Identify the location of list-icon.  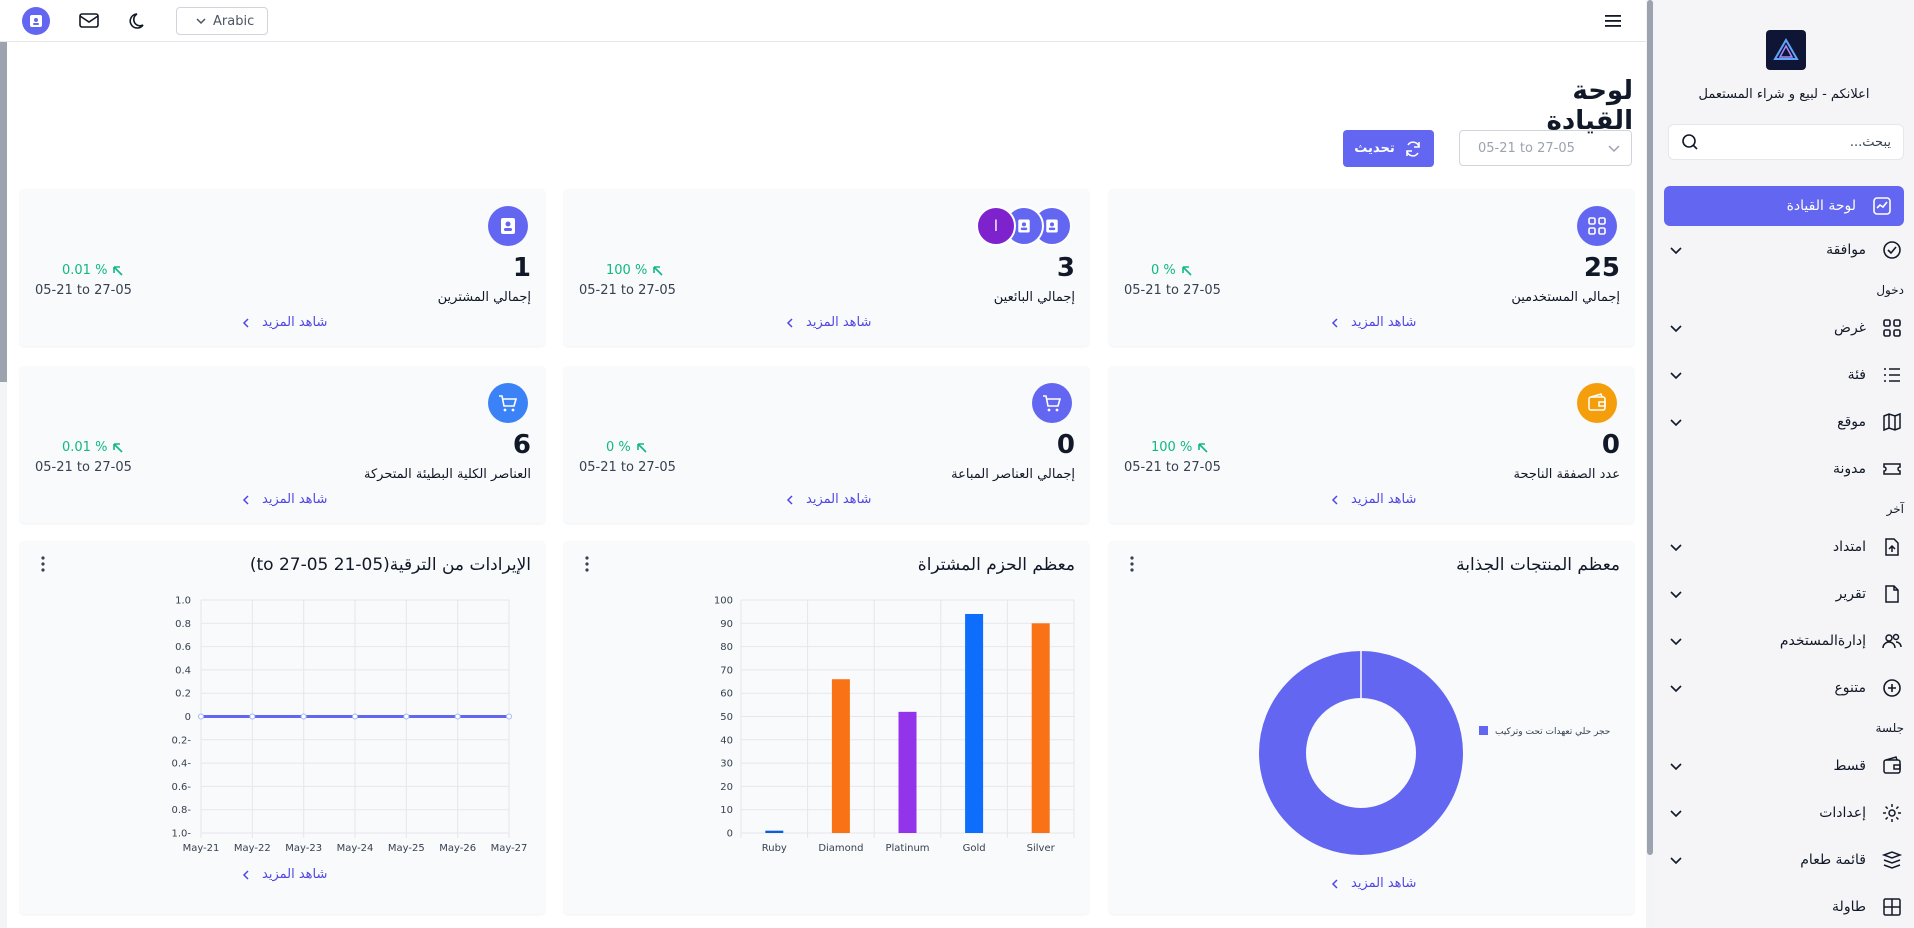
(1892, 374).